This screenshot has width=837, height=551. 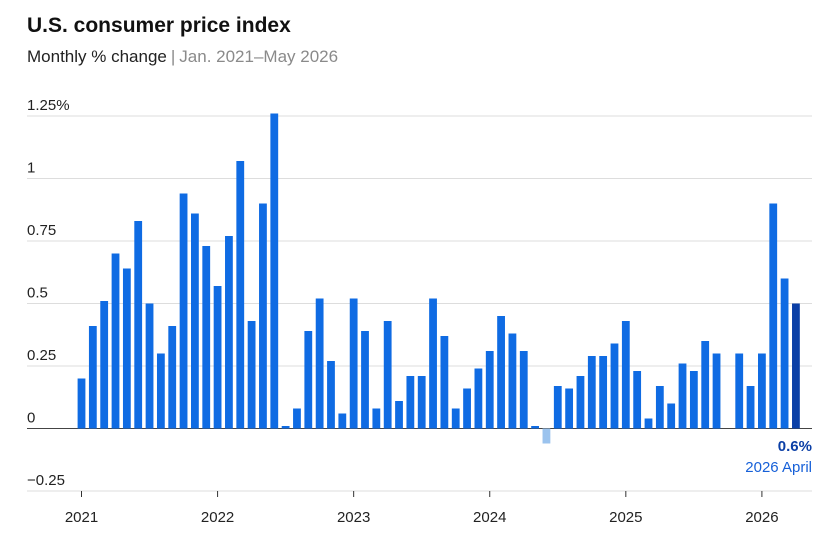 I want to click on x-tick-label: 2022, so click(x=217, y=517).